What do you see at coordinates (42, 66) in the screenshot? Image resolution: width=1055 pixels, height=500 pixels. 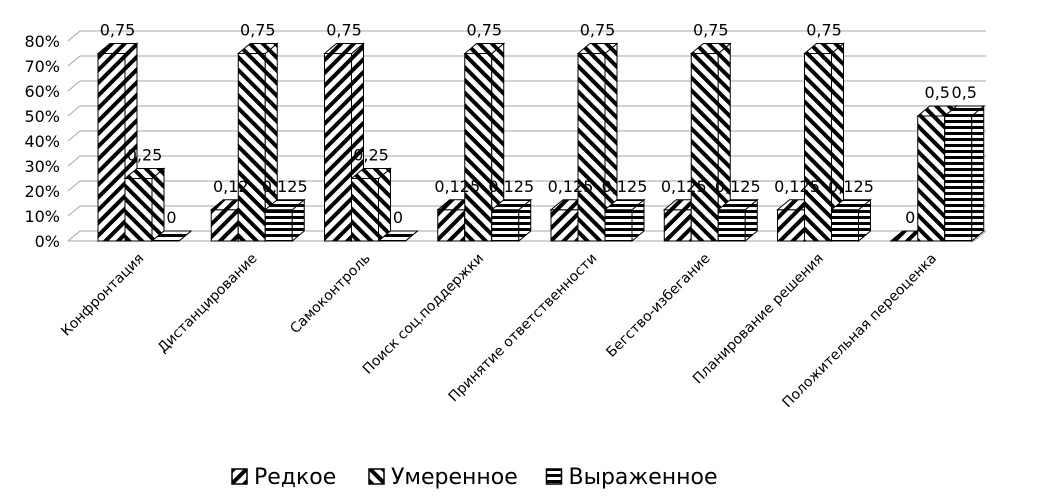 I see `y-tick-label: 70%` at bounding box center [42, 66].